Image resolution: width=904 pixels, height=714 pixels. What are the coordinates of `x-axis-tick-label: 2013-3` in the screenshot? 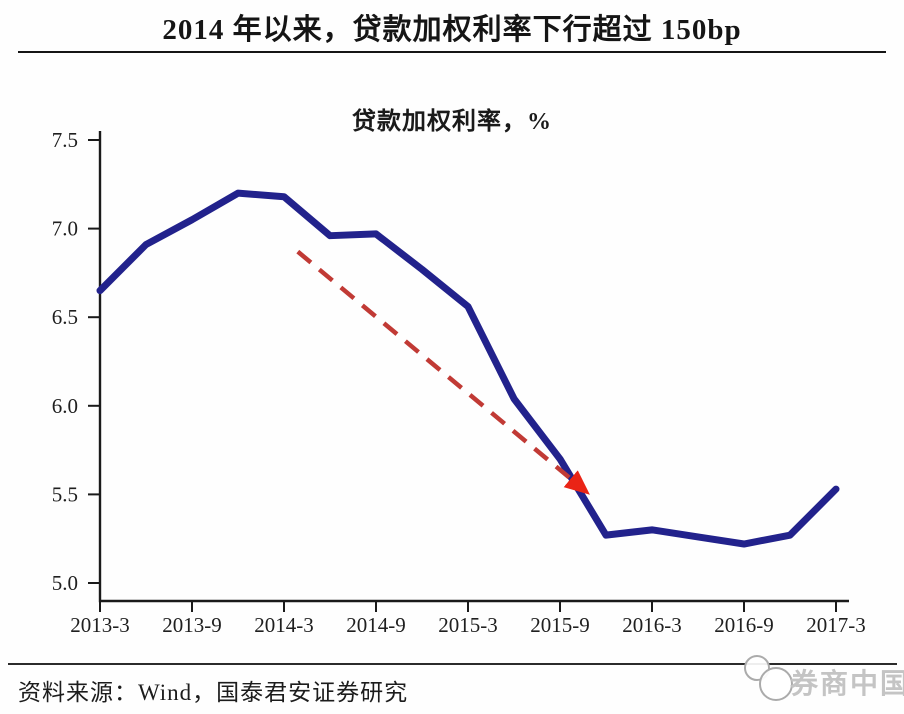 It's located at (100, 625).